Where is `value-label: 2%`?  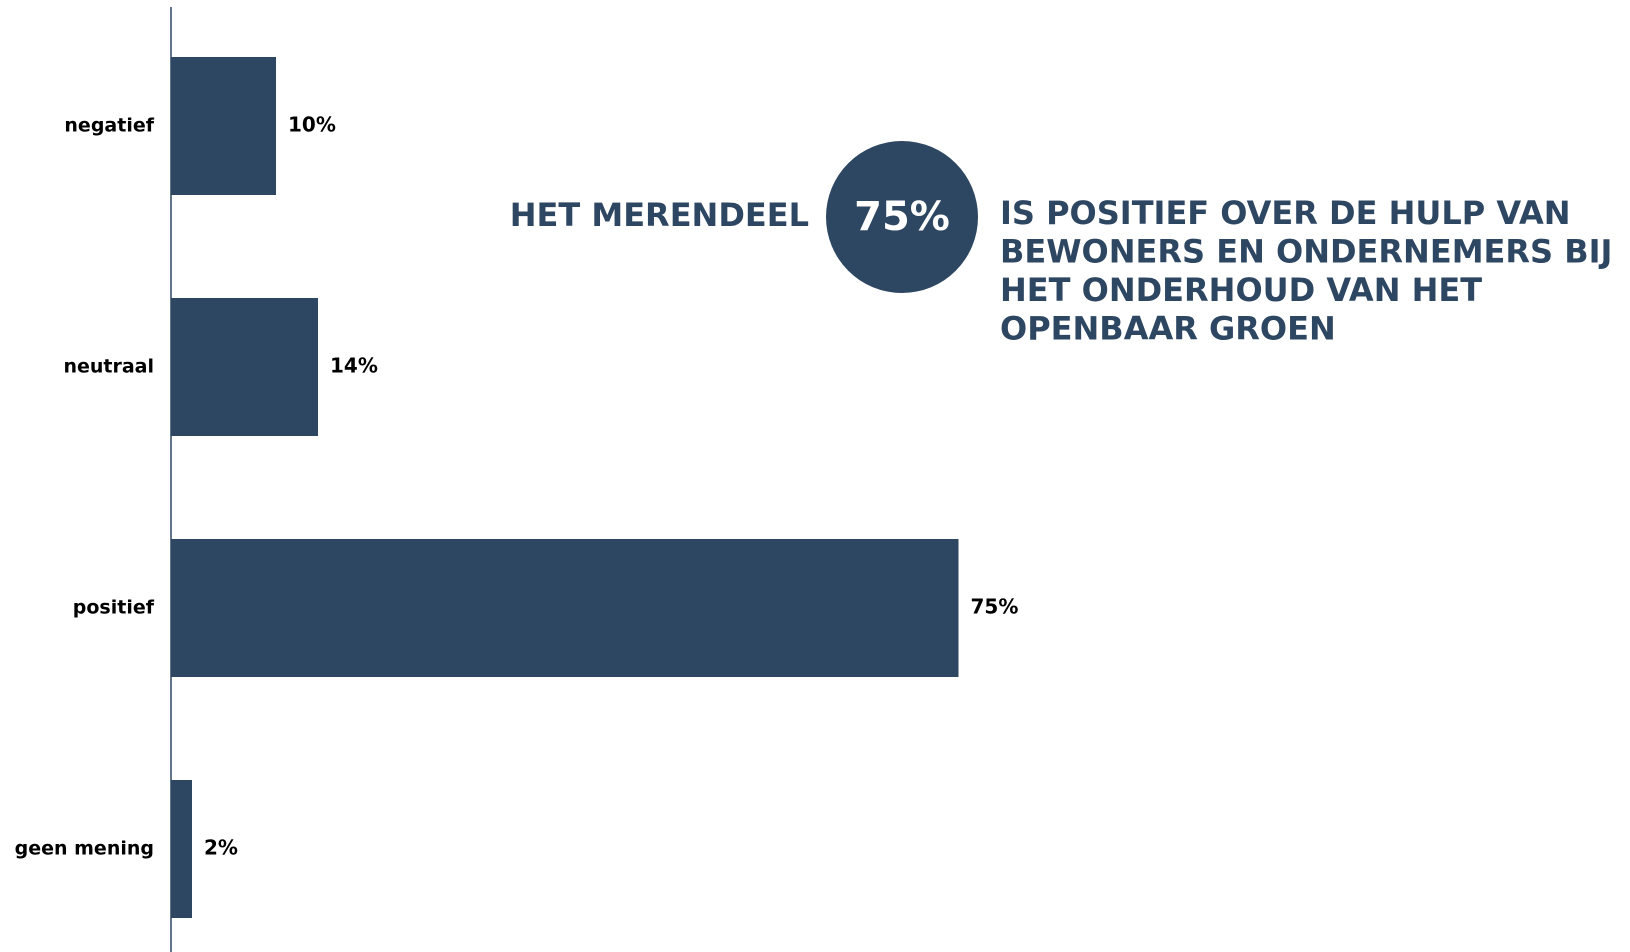 value-label: 2% is located at coordinates (221, 848).